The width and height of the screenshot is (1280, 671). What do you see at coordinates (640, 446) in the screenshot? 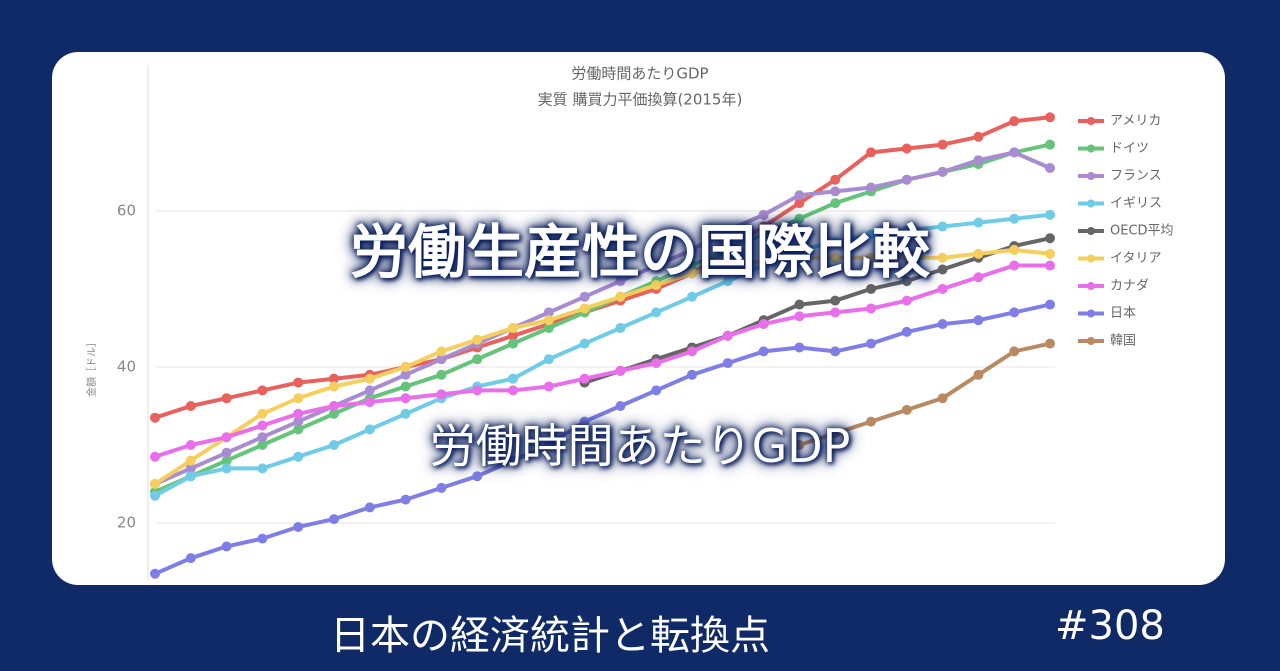
I see `subheading: 労働時間あたりGDP` at bounding box center [640, 446].